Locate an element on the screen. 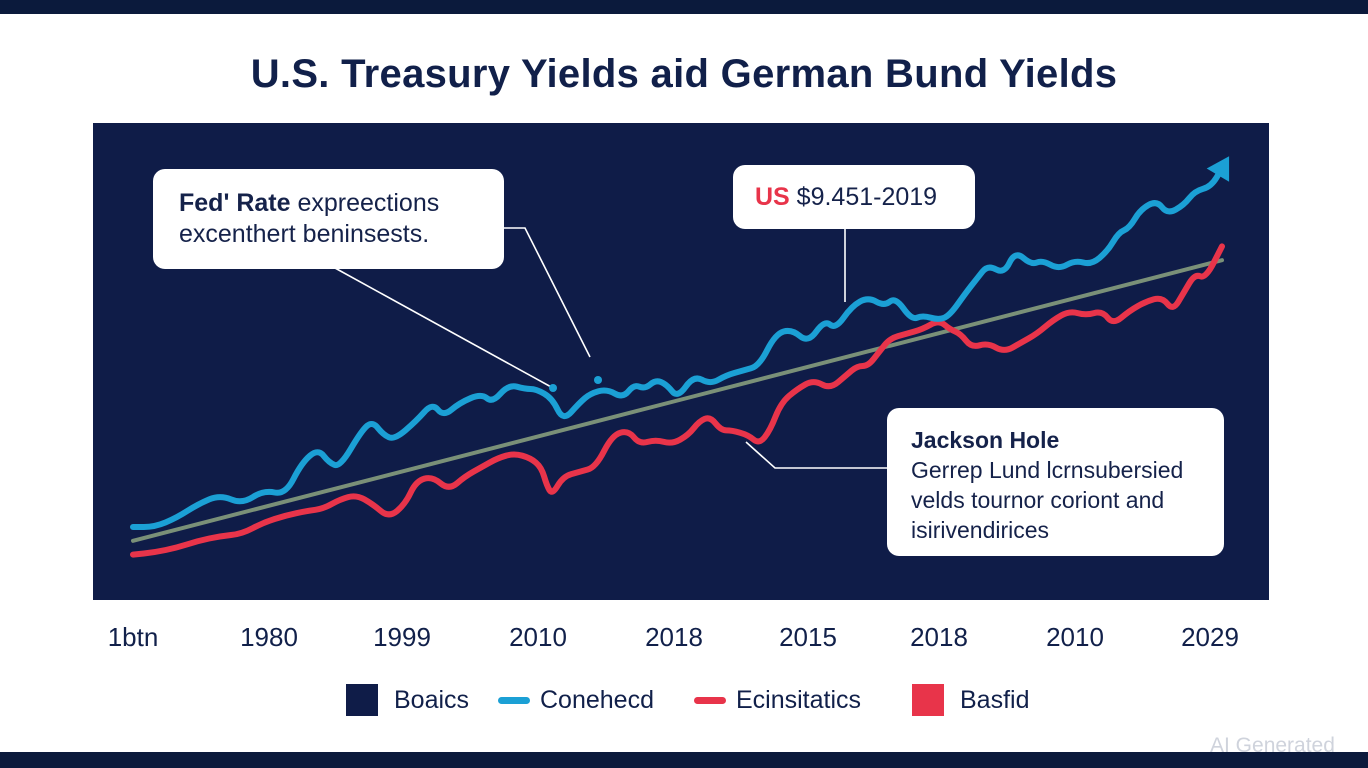 This screenshot has width=1368, height=768. callout-us-text: $9.451-2019 is located at coordinates (863, 197).